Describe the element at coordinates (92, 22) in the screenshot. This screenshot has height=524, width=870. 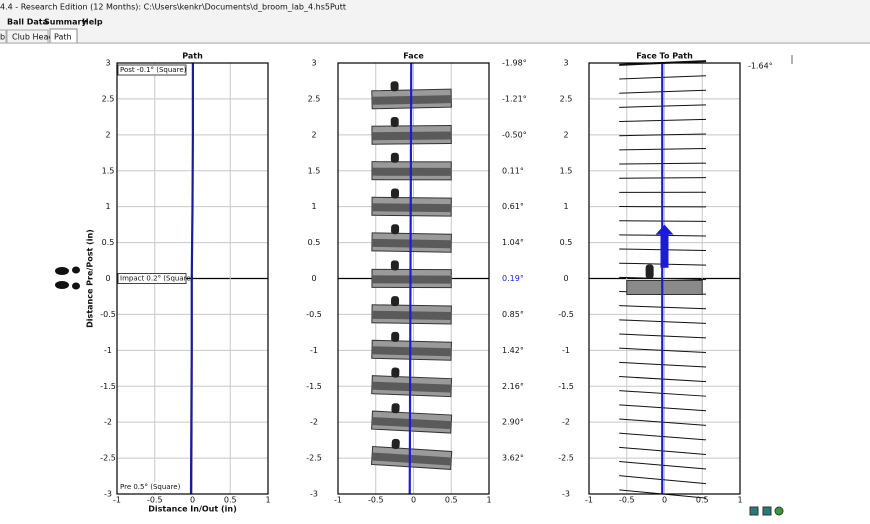
I see `menu-item: Help` at that location.